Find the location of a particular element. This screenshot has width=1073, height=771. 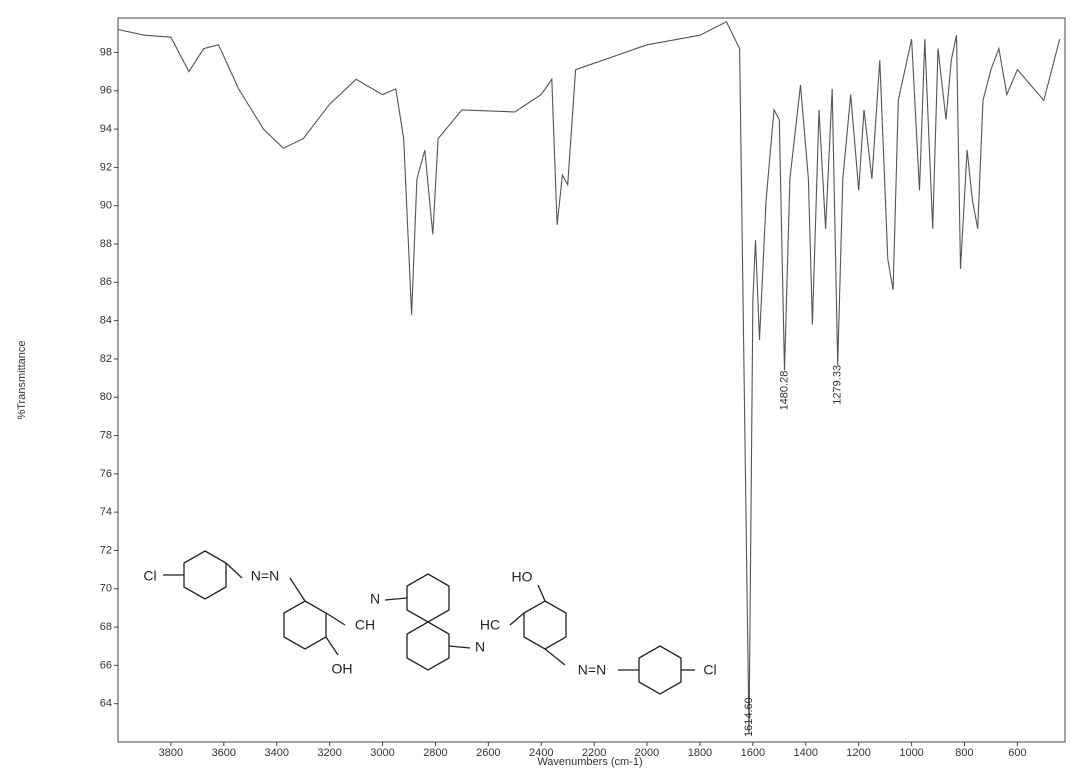

x-tick-label: 3200 is located at coordinates (329, 753).